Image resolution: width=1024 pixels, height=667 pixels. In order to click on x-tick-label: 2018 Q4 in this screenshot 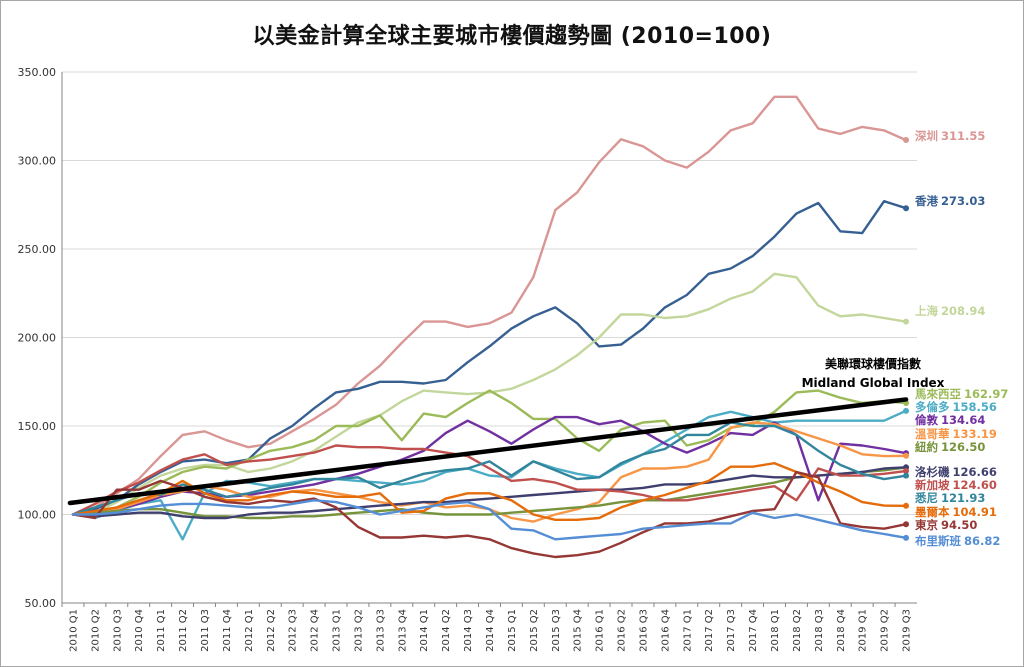, I will do `click(841, 630)`.